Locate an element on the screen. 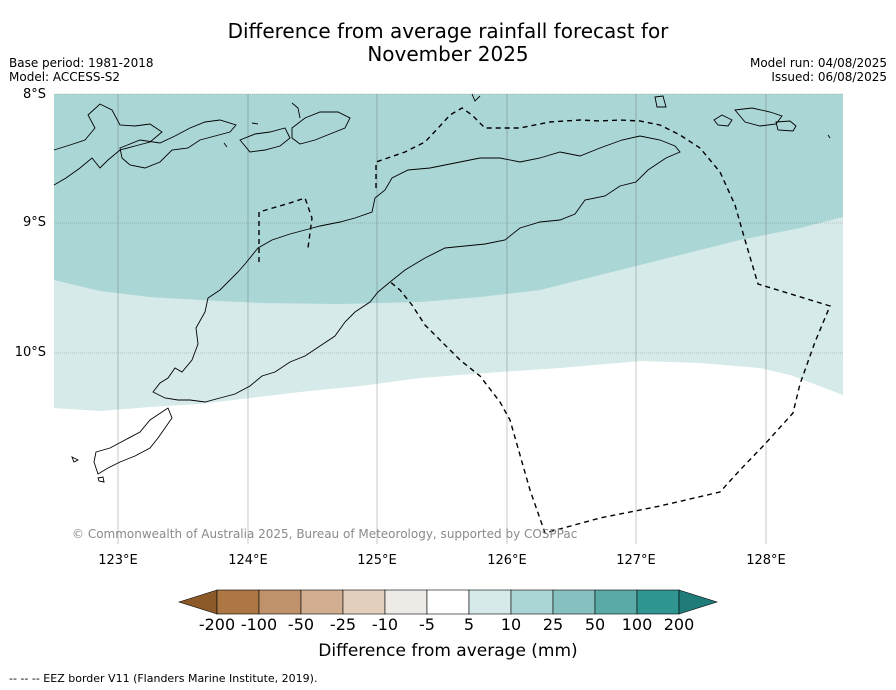 The height and width of the screenshot is (690, 896). lon-label-127e: 127°E is located at coordinates (636, 560).